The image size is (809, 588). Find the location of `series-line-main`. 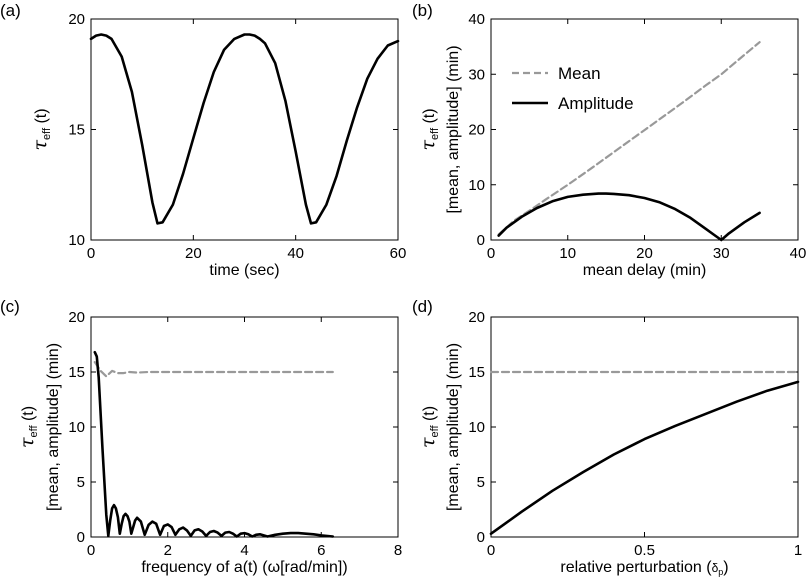

series-line-main is located at coordinates (244, 129).